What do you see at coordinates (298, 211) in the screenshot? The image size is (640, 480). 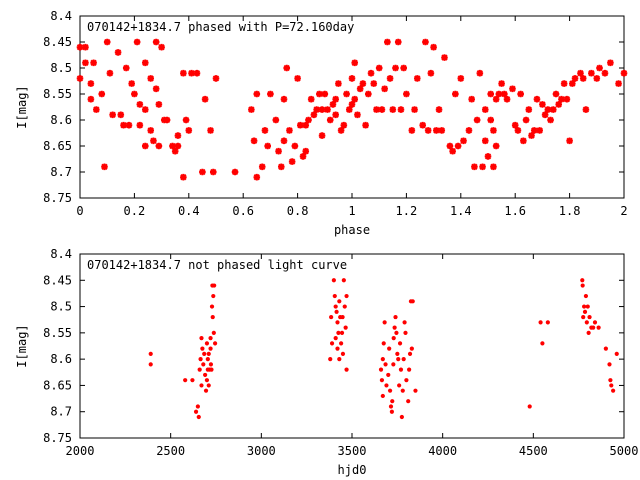 I see `x-tick-label: 0.8` at bounding box center [298, 211].